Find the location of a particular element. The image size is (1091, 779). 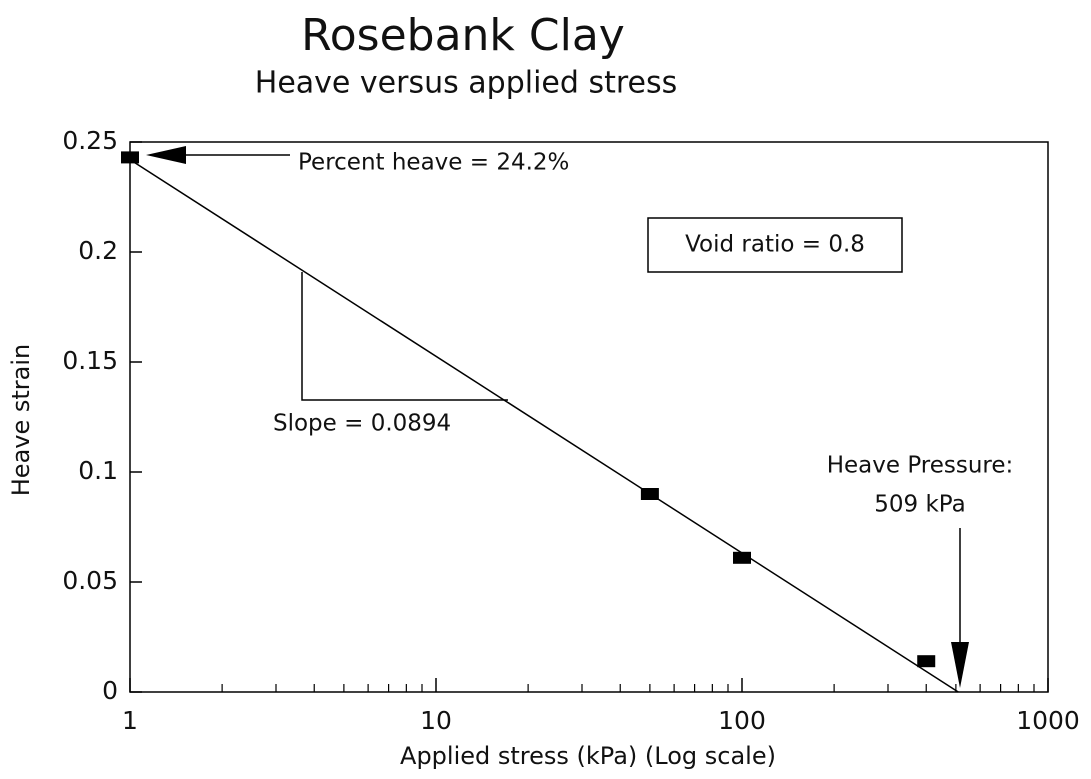

annotation: Heave Pressure: is located at coordinates (920, 466).